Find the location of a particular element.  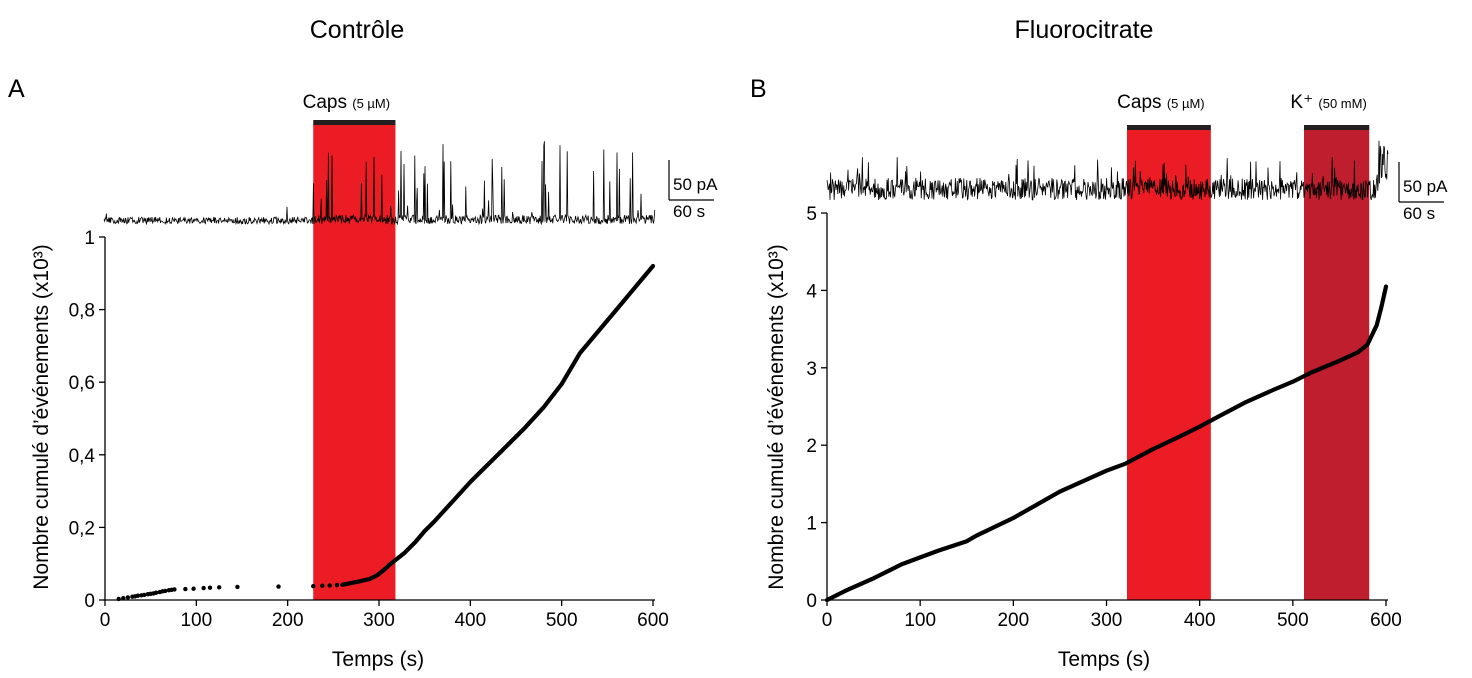

panel-b-title: Fluorocitrate is located at coordinates (1084, 30).